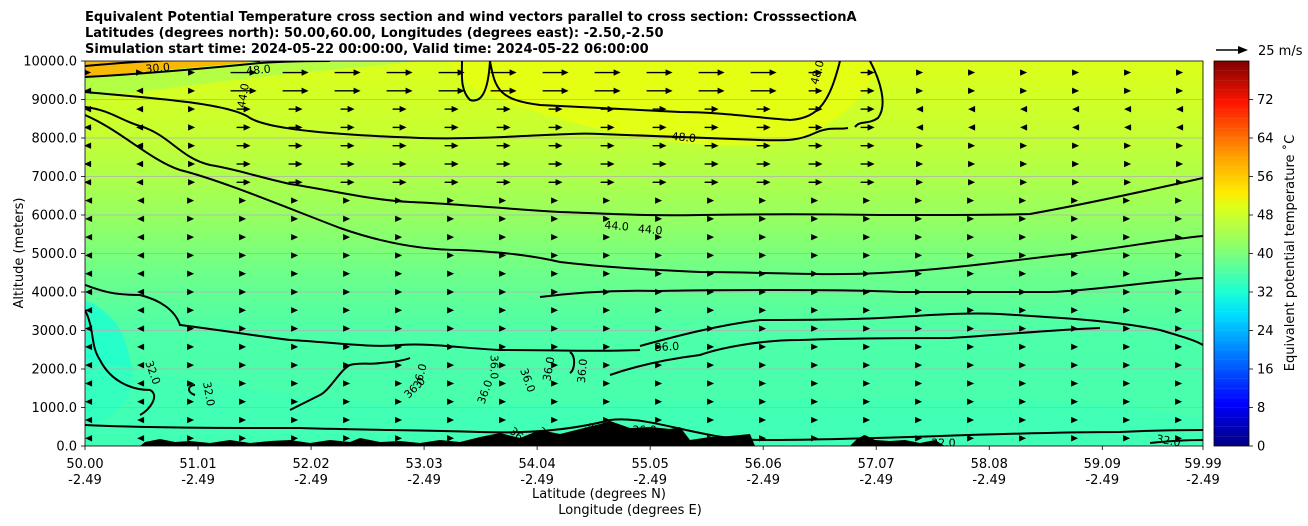 The height and width of the screenshot is (526, 1308). Describe the element at coordinates (55, 331) in the screenshot. I see `y-tick-label: 3000.0` at that location.